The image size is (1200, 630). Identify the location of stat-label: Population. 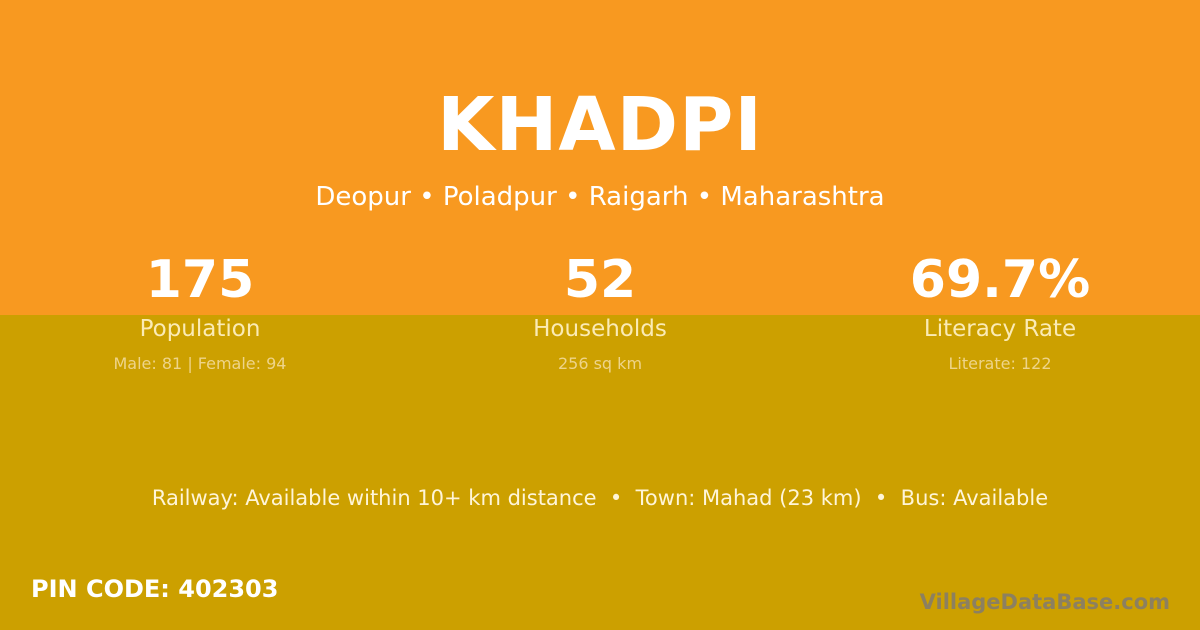
(200, 329).